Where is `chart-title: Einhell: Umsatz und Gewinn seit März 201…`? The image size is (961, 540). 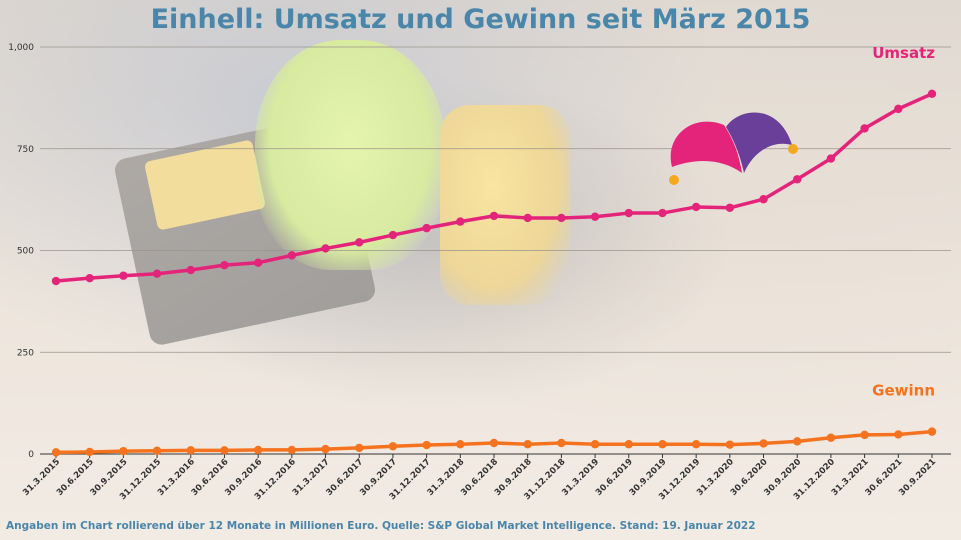 chart-title: Einhell: Umsatz und Gewinn seit März 201… is located at coordinates (480, 19).